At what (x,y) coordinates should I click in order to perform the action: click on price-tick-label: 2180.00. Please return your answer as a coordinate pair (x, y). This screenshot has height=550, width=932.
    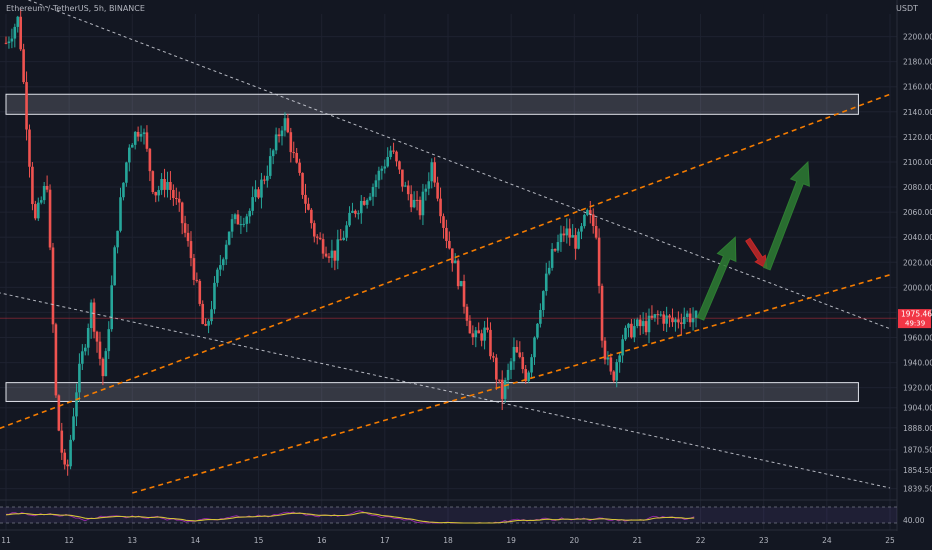
    Looking at the image, I should click on (917, 62).